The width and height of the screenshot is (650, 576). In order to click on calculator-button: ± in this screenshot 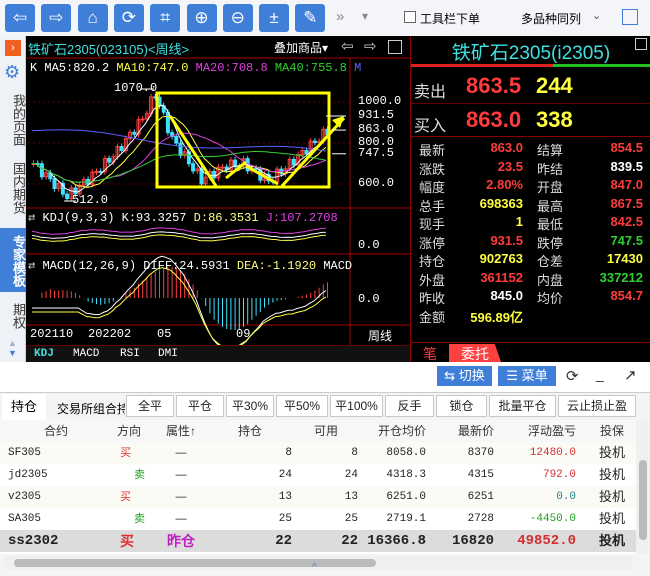, I will do `click(274, 18)`.